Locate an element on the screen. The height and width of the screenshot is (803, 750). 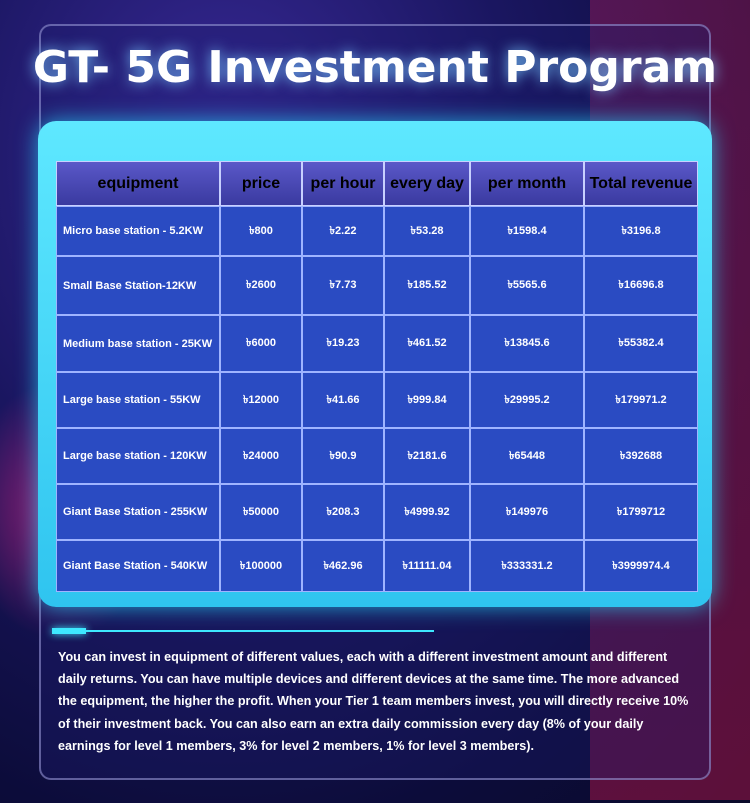
cell-price: ৳6000 is located at coordinates (261, 343).